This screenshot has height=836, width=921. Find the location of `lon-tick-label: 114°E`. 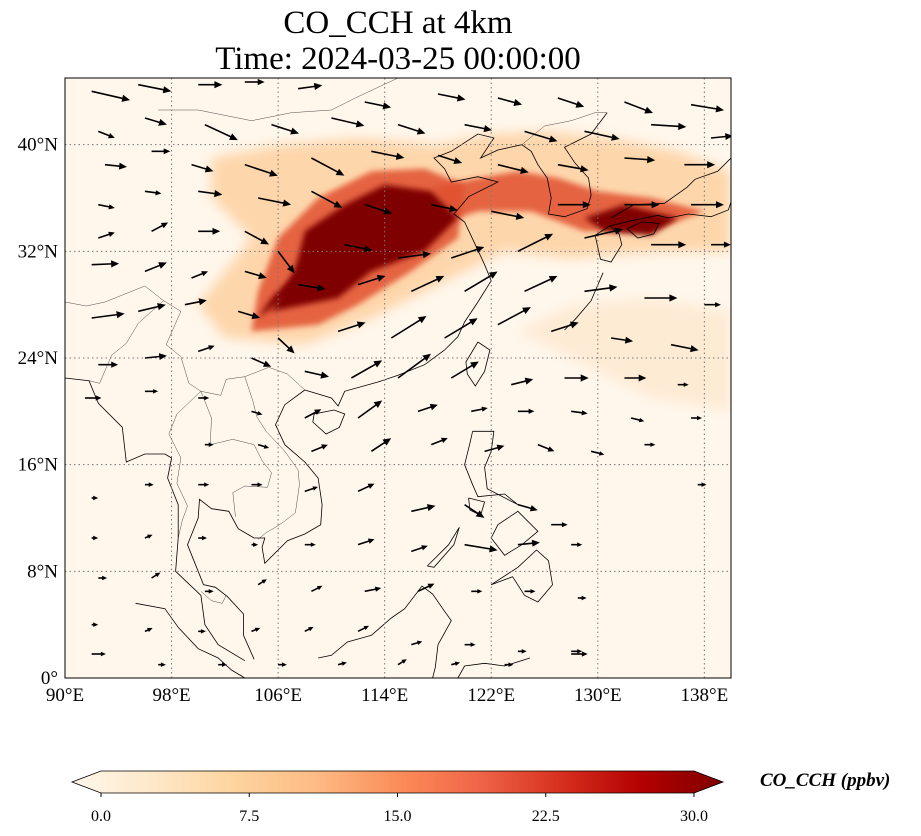

lon-tick-label: 114°E is located at coordinates (384, 695).